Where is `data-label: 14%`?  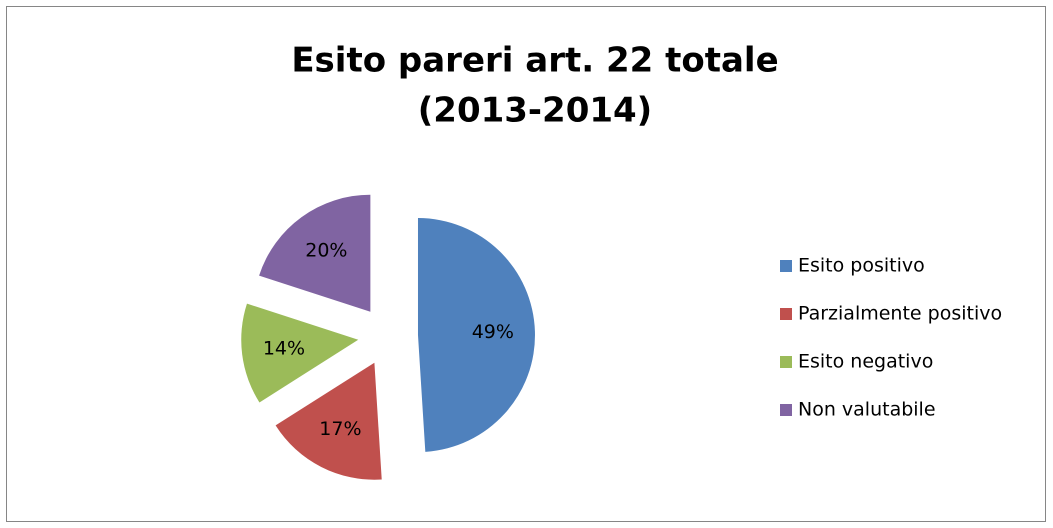 data-label: 14% is located at coordinates (284, 349).